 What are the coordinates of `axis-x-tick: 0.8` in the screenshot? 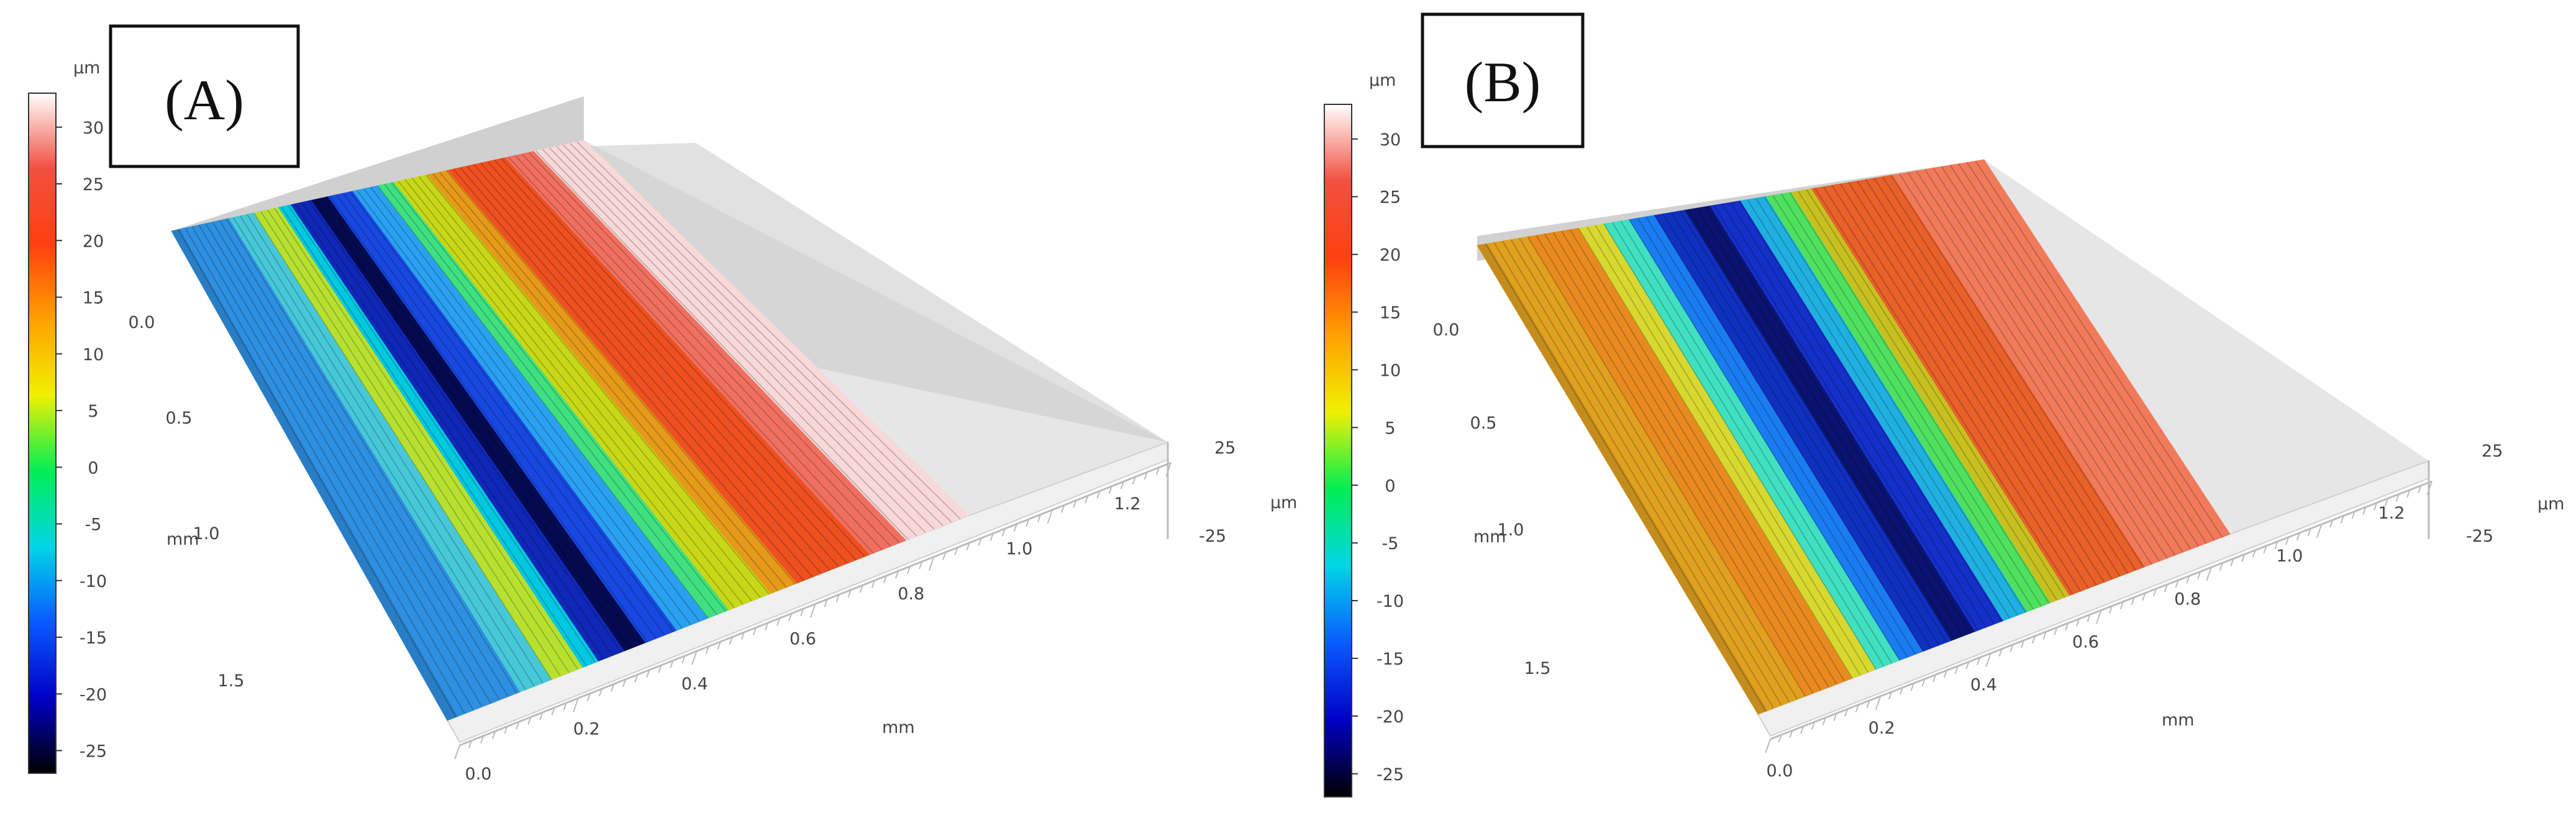 It's located at (911, 594).